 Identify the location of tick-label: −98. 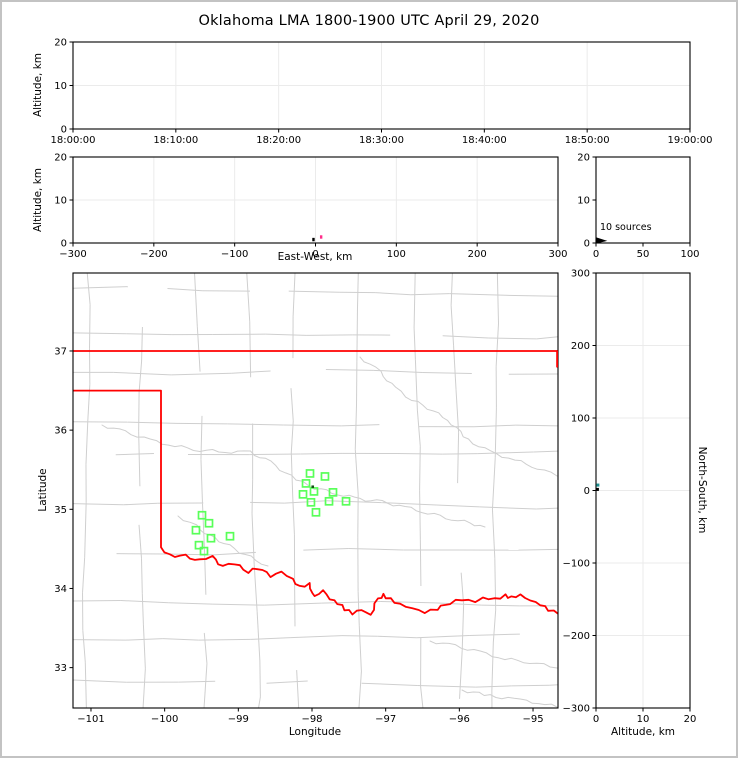
(311, 719).